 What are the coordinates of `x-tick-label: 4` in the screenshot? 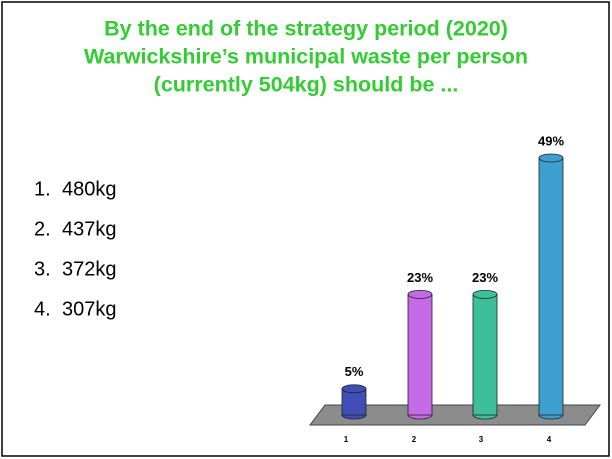 It's located at (549, 439).